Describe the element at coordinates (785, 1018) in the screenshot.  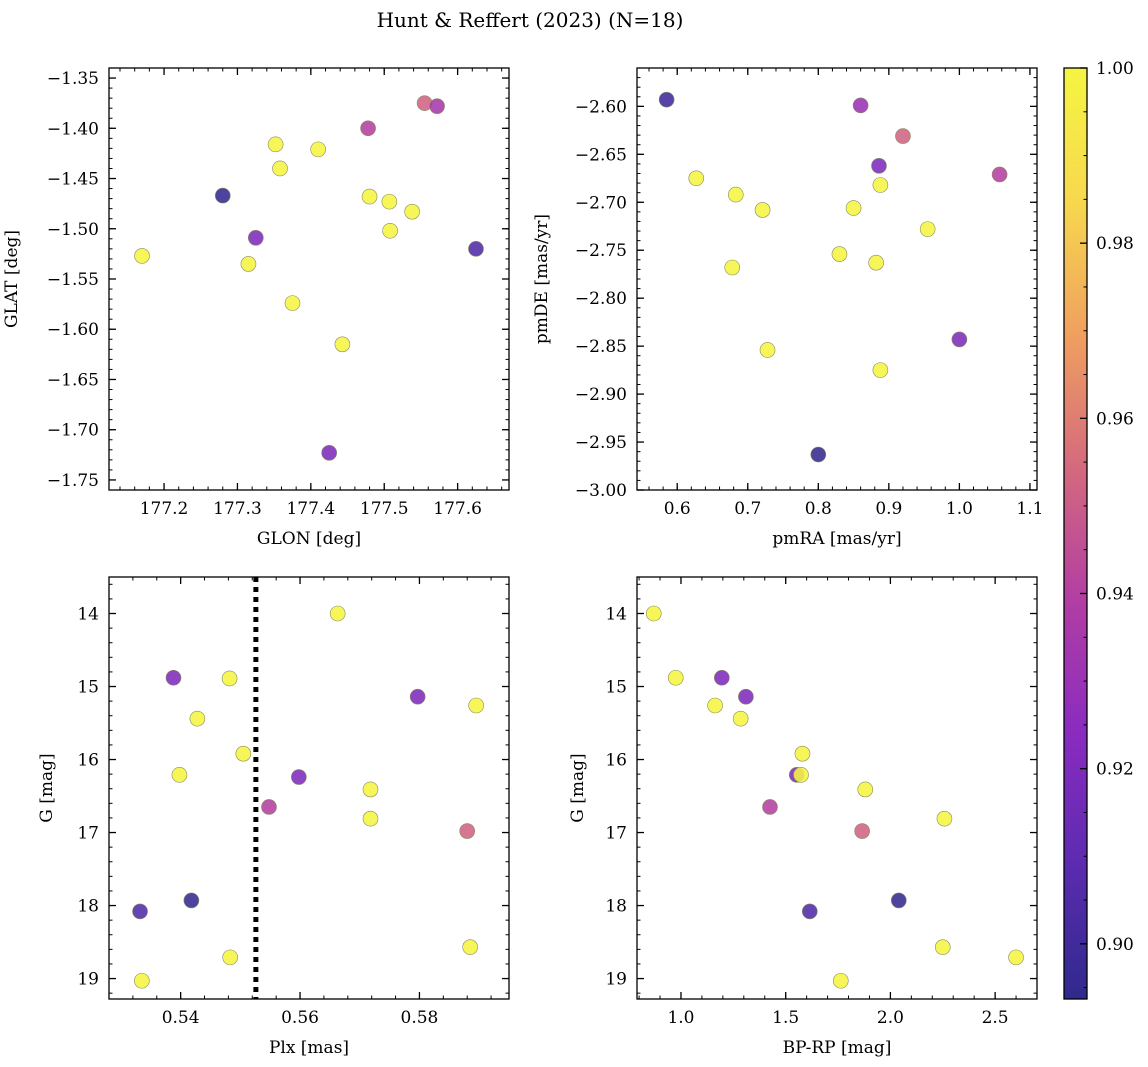
I see `x-tick-label: 1.5` at that location.